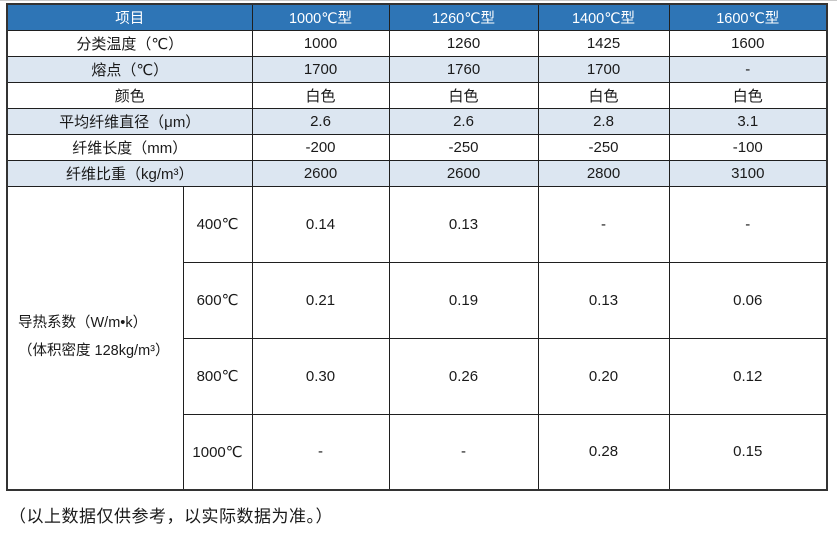 This screenshot has width=837, height=536. Describe the element at coordinates (217, 300) in the screenshot. I see `temp-label: 600℃` at that location.